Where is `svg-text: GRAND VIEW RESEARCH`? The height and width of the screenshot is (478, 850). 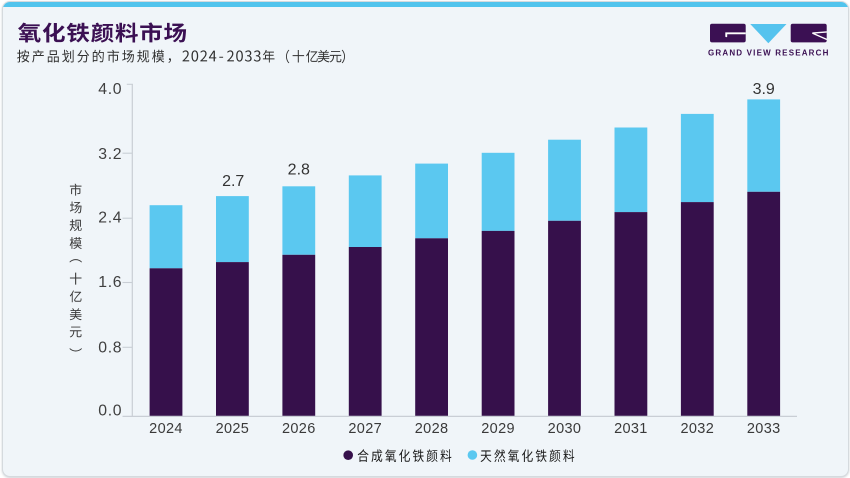
svg-text: GRAND VIEW RESEARCH is located at coordinates (769, 53).